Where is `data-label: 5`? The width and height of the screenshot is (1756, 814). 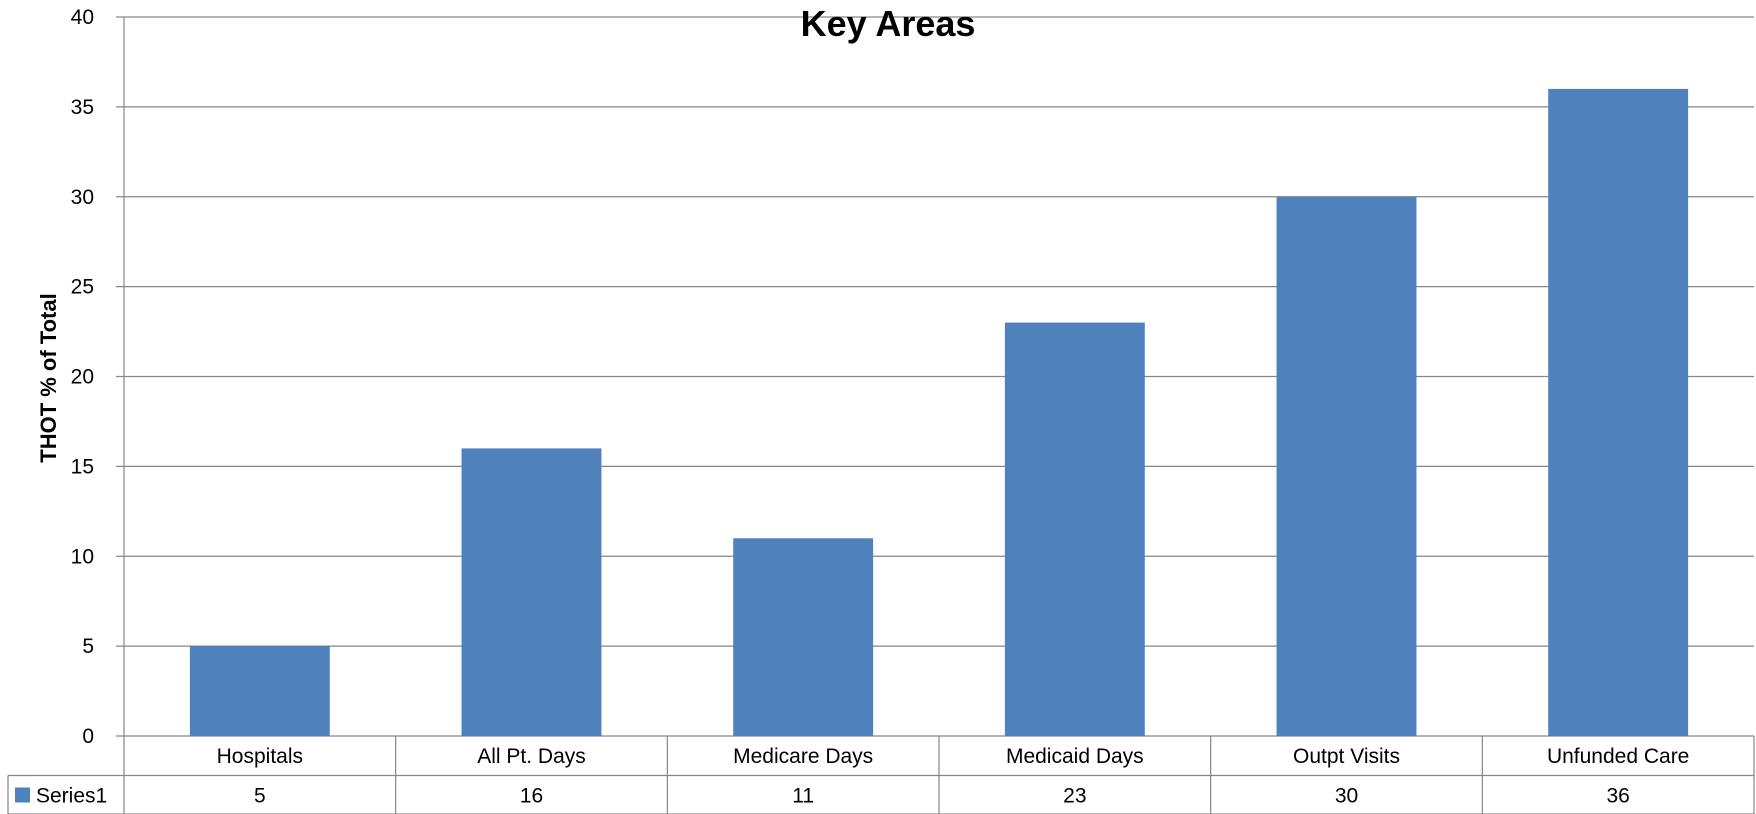
data-label: 5 is located at coordinates (260, 796).